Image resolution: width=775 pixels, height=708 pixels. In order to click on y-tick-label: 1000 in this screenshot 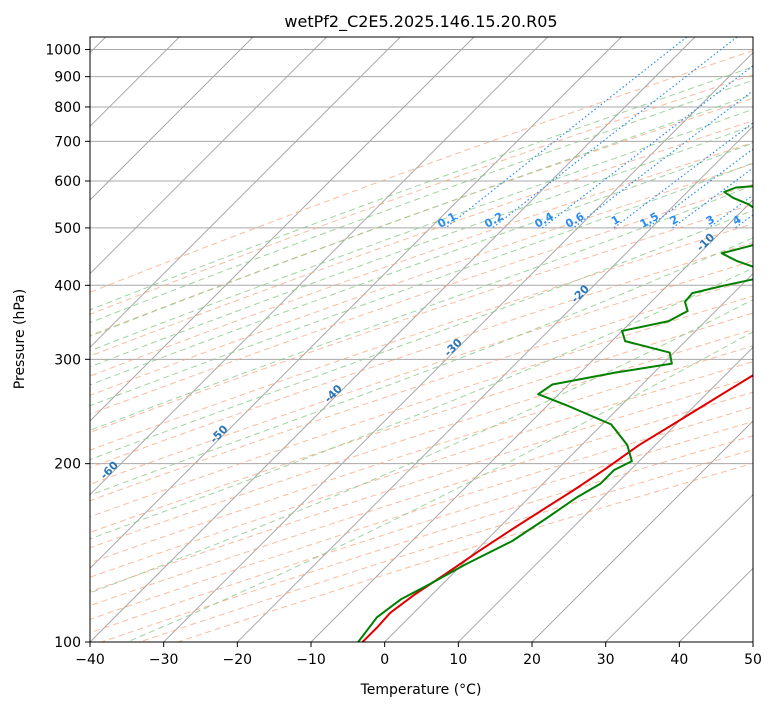, I will do `click(63, 51)`.